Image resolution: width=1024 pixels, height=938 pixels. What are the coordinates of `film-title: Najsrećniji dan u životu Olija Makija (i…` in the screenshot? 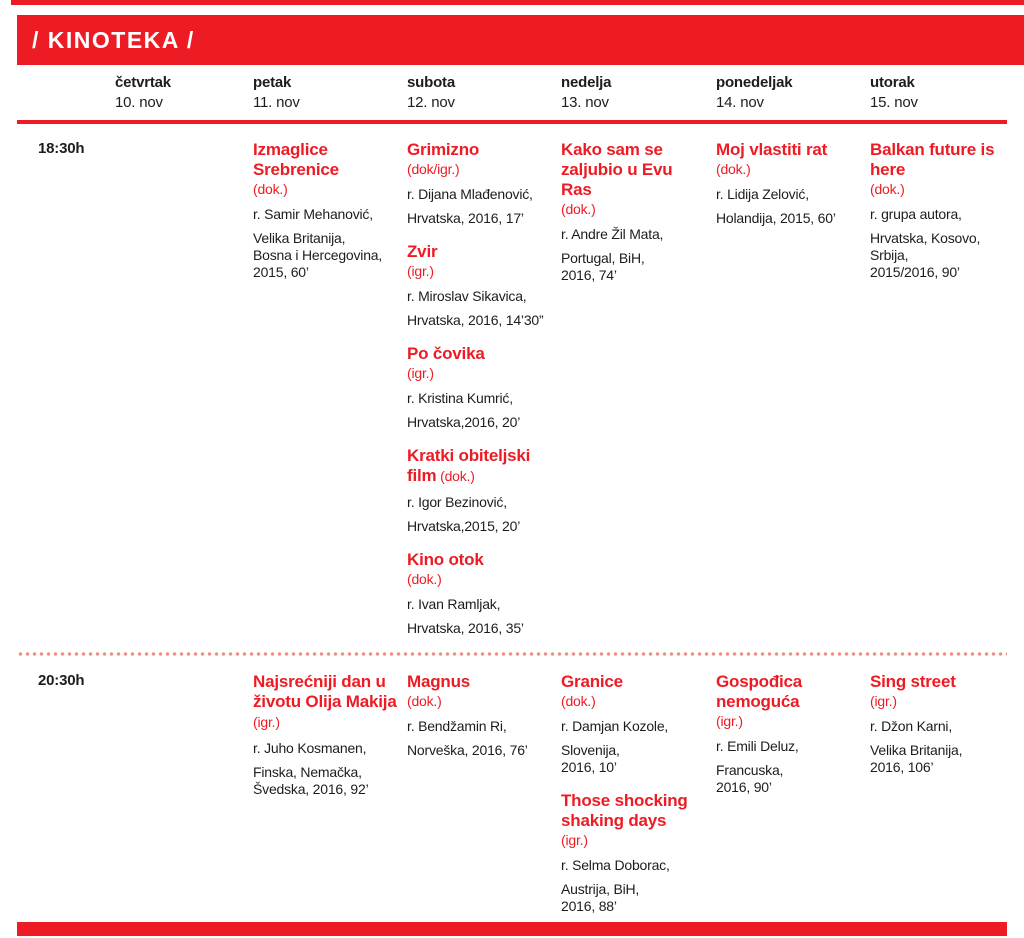 It's located at (325, 701).